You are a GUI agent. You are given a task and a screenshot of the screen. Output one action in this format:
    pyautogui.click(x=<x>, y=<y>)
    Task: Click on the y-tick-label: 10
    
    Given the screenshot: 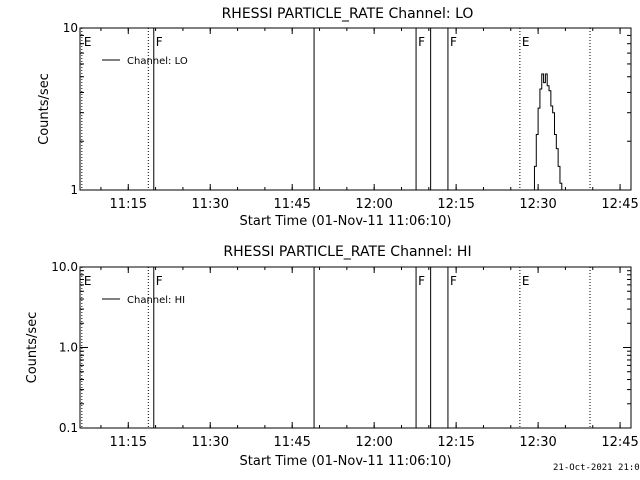 What is the action you would take?
    pyautogui.click(x=70, y=28)
    